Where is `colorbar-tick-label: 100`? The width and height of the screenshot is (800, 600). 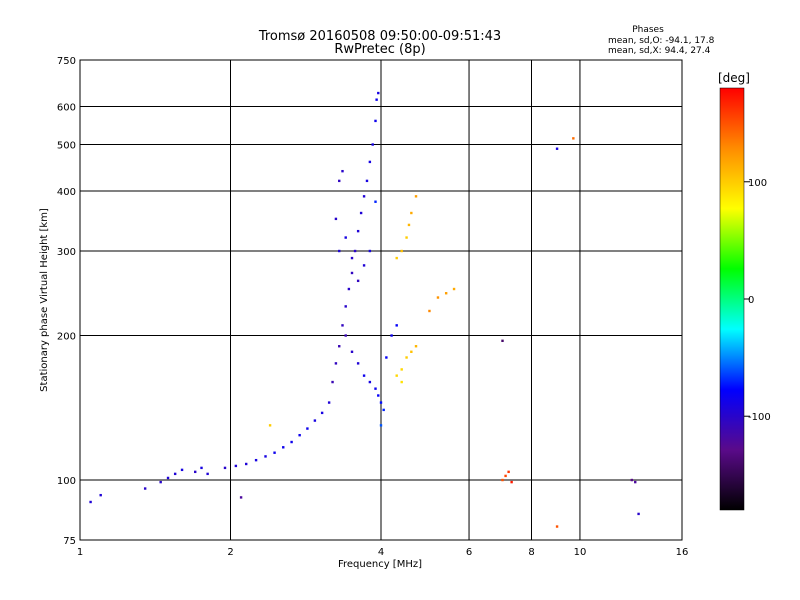 colorbar-tick-label: 100 is located at coordinates (757, 183).